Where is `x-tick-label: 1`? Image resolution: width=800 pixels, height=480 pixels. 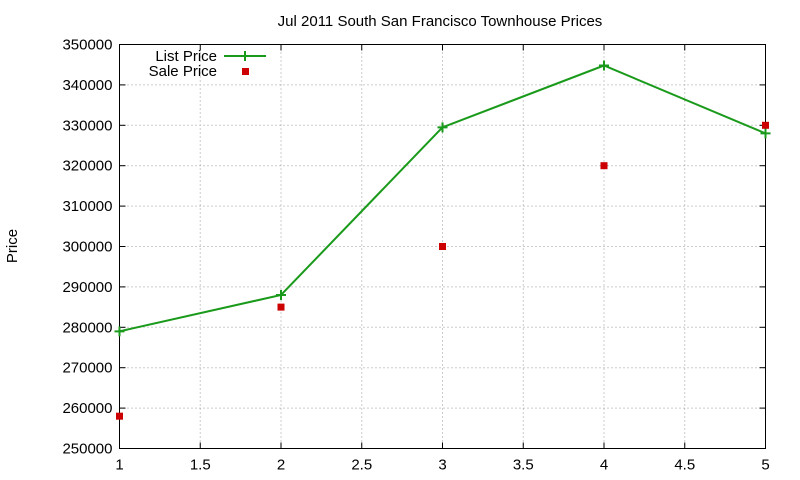 x-tick-label: 1 is located at coordinates (119, 465).